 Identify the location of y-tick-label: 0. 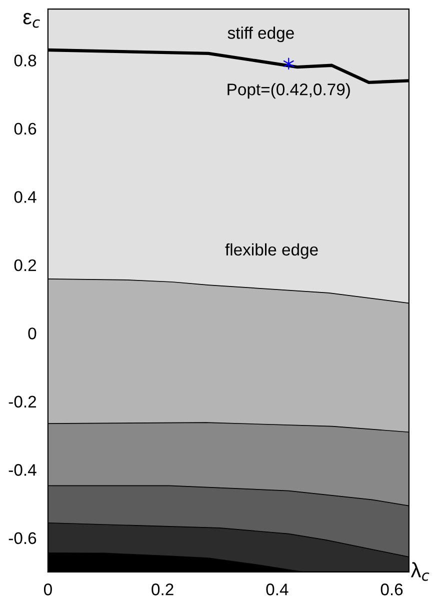
(32, 334).